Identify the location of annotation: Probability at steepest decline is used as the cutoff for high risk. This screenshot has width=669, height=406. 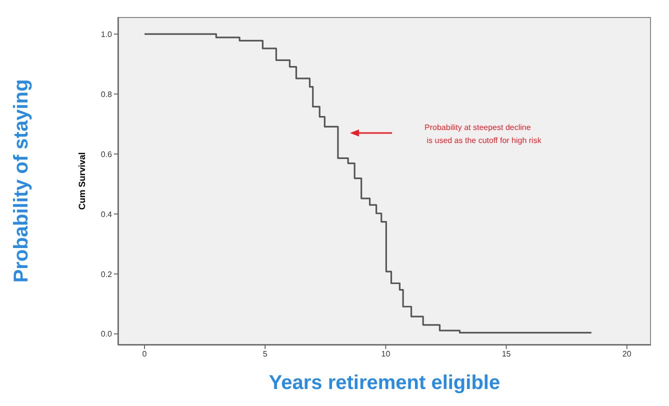
(483, 135).